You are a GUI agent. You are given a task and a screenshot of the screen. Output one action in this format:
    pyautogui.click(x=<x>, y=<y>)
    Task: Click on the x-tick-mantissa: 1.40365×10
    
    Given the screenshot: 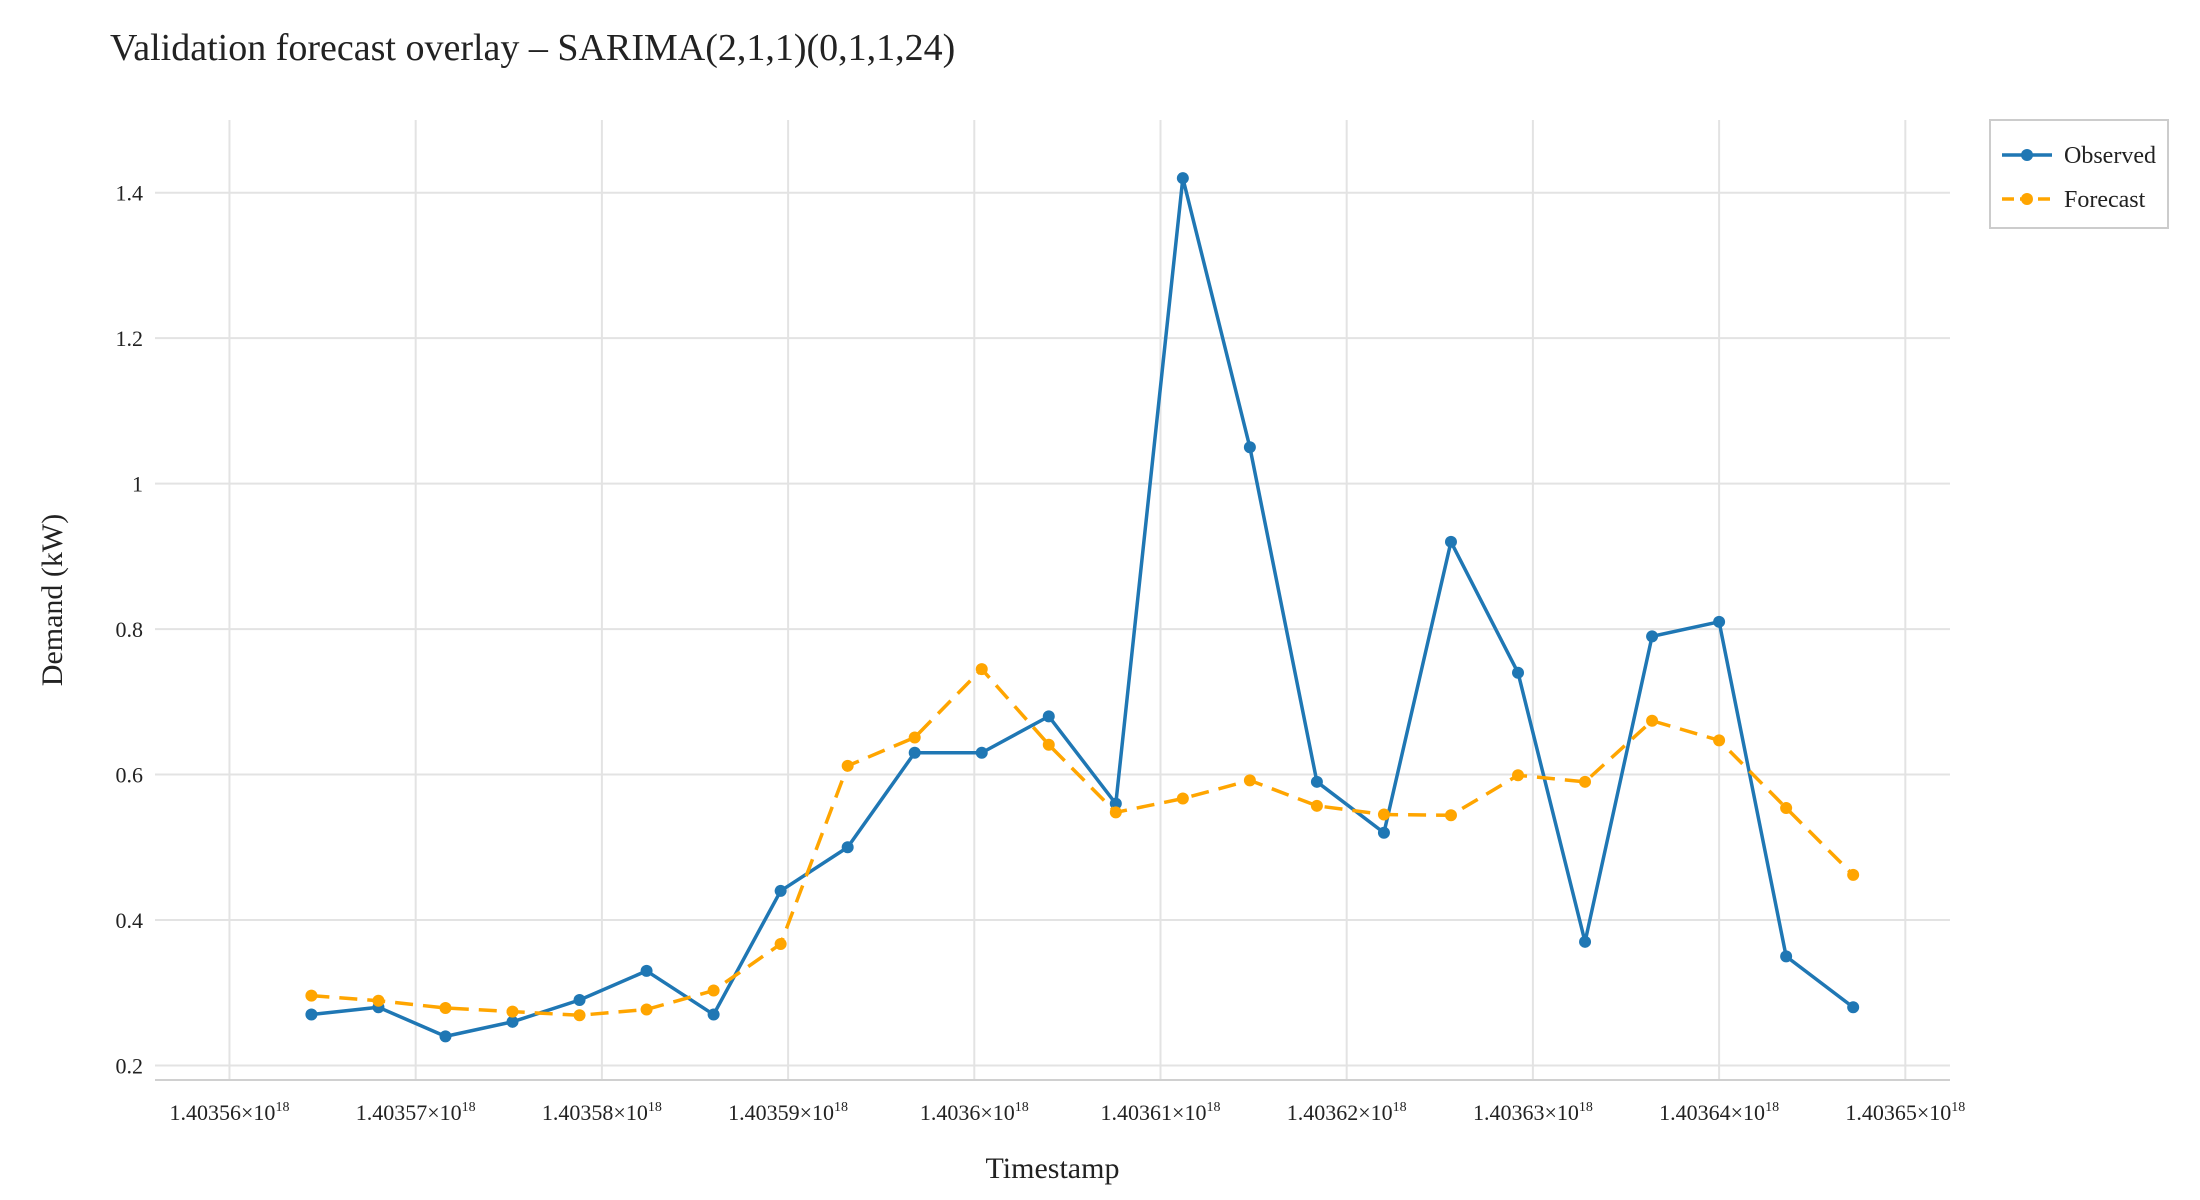 What is the action you would take?
    pyautogui.click(x=1898, y=1112)
    